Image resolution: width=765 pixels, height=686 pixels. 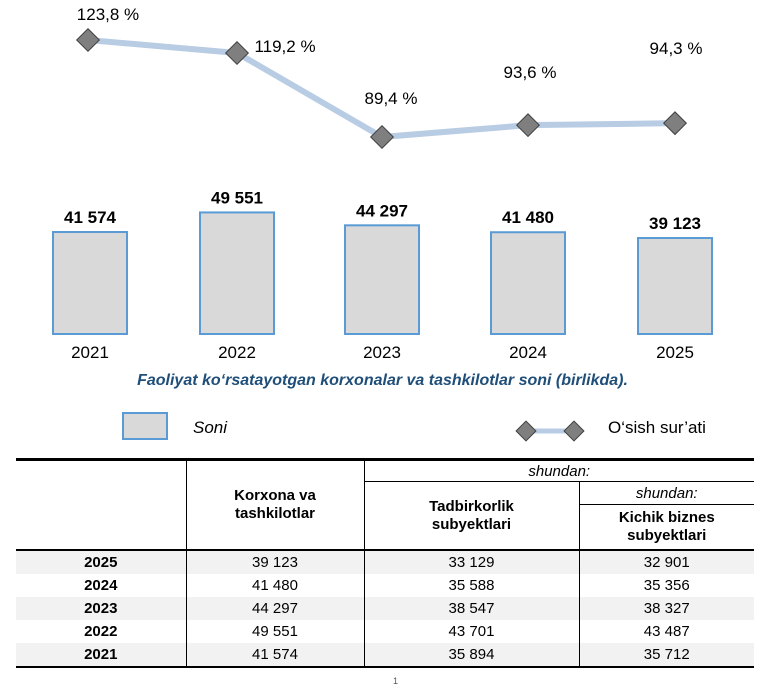 What do you see at coordinates (471, 562) in the screenshot?
I see `row-tadbirkorlik: 33 129` at bounding box center [471, 562].